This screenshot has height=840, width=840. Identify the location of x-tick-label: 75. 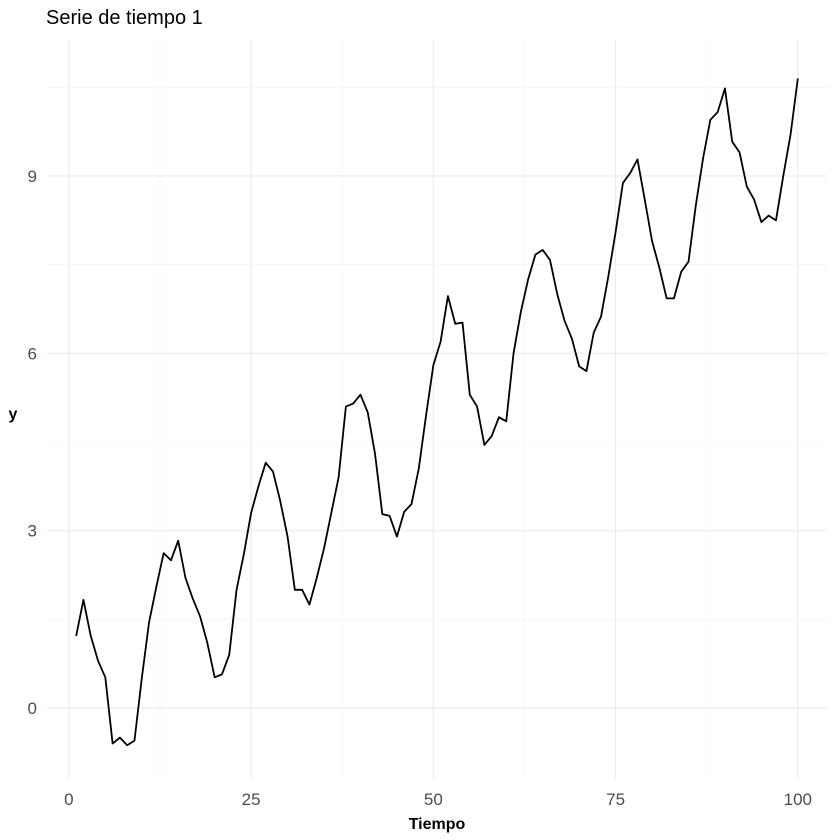
(615, 799).